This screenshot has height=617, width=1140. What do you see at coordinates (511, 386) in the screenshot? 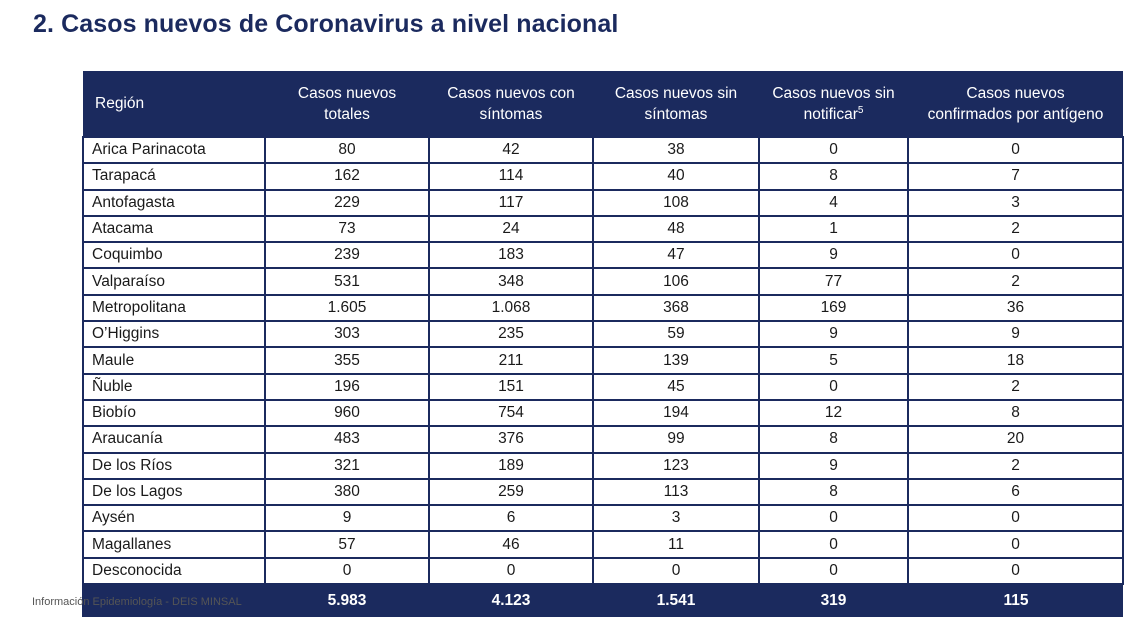
I see `value-cell: 151` at bounding box center [511, 386].